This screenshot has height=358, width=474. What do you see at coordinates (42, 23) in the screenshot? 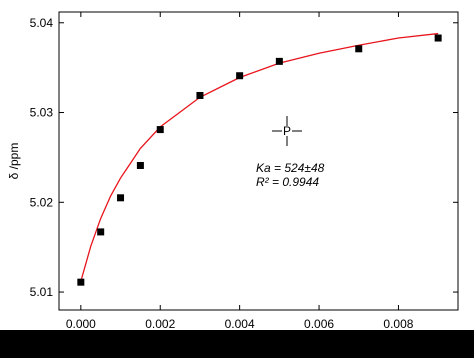
I see `y-tick-label: 5.04` at bounding box center [42, 23].